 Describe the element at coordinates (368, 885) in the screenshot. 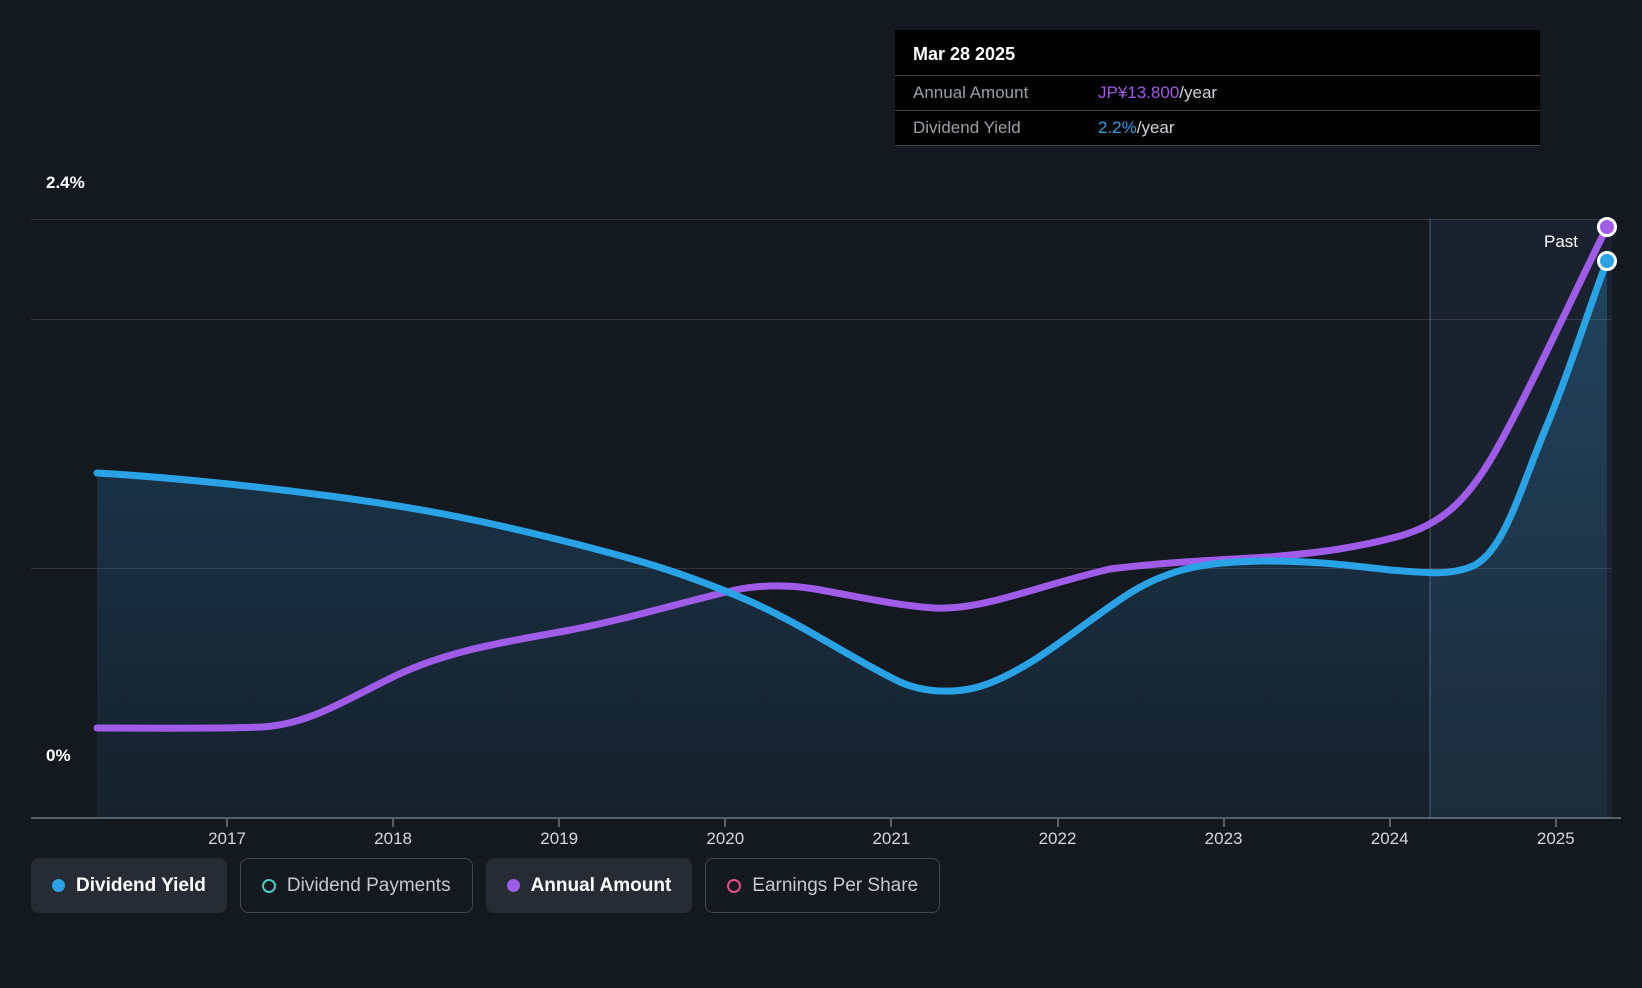

I see `legend-label: Dividend Payments` at that location.